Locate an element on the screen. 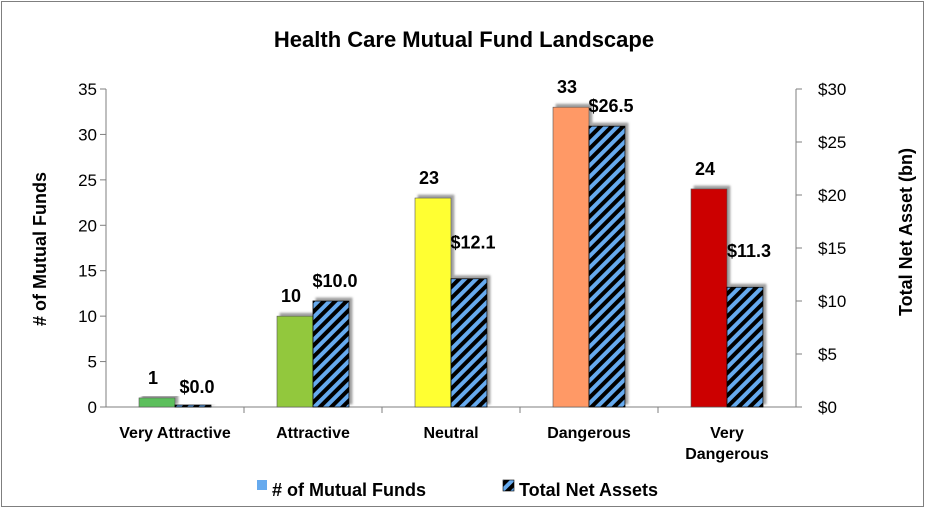 The image size is (927, 510). y-left-tick-label: 5 is located at coordinates (92, 362).